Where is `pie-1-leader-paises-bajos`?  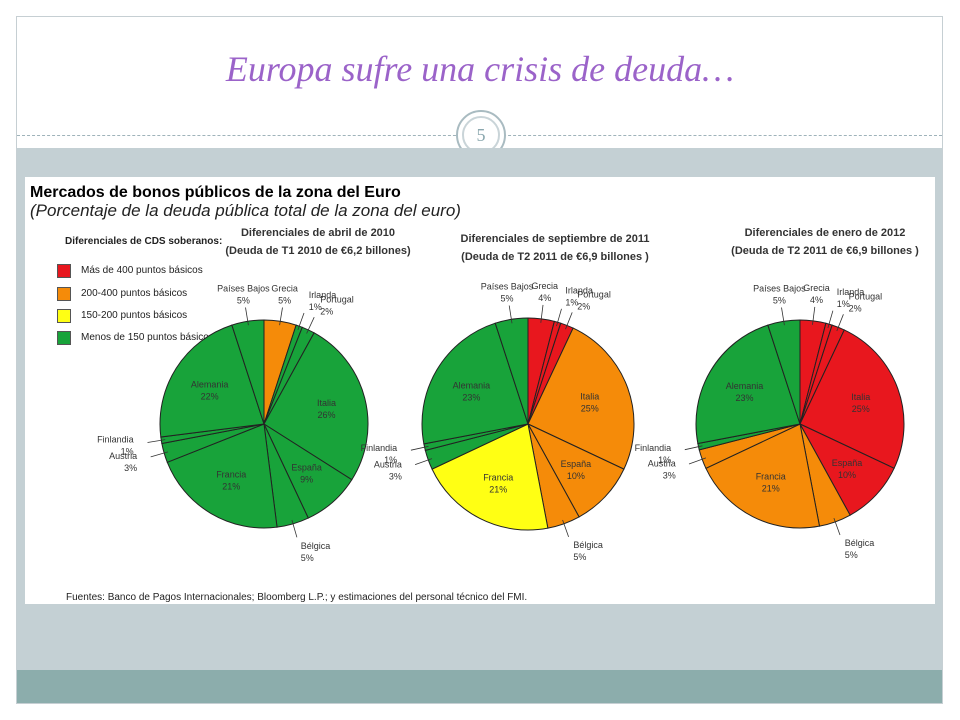
pie-1-leader-paises-bajos is located at coordinates (247, 316).